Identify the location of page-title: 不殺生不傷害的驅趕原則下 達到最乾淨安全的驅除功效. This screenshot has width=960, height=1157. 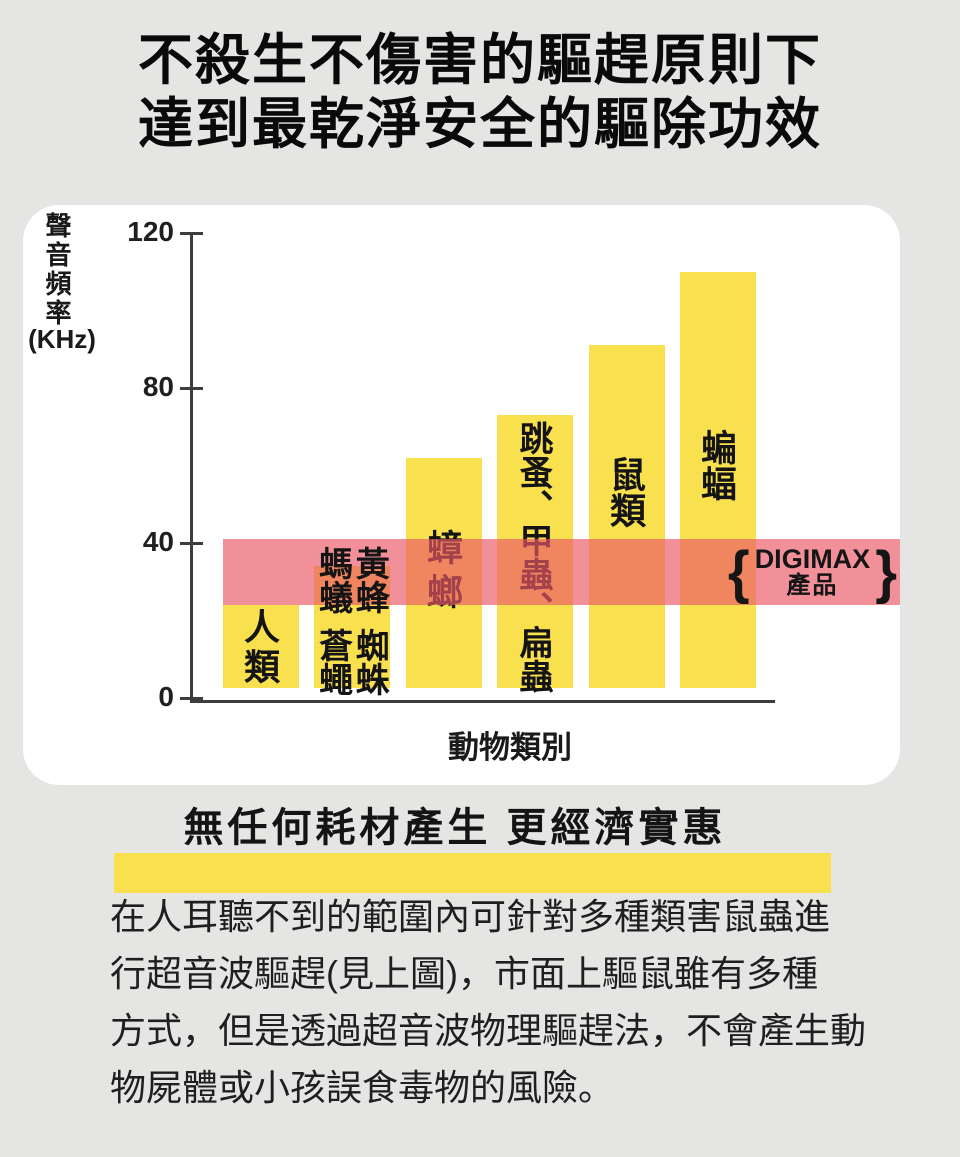
(480, 92).